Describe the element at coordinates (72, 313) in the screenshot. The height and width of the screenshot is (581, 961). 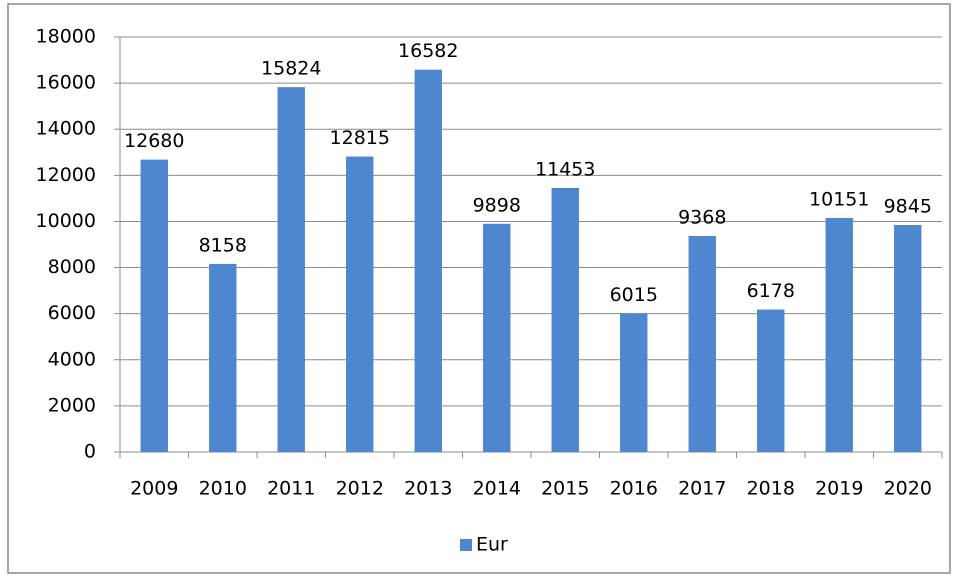
I see `y-tick-label: 6000` at that location.